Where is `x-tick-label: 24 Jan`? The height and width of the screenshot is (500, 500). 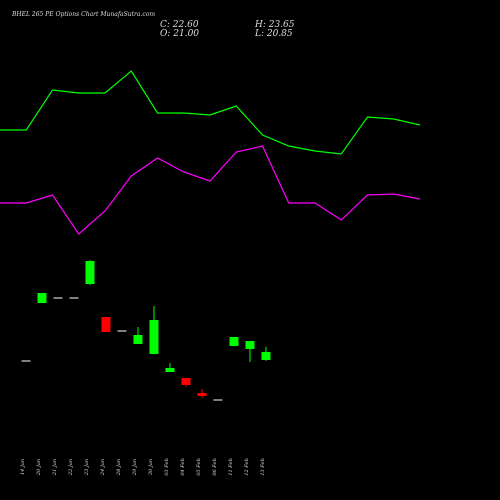
x-tick-label: 24 Jan is located at coordinates (103, 467).